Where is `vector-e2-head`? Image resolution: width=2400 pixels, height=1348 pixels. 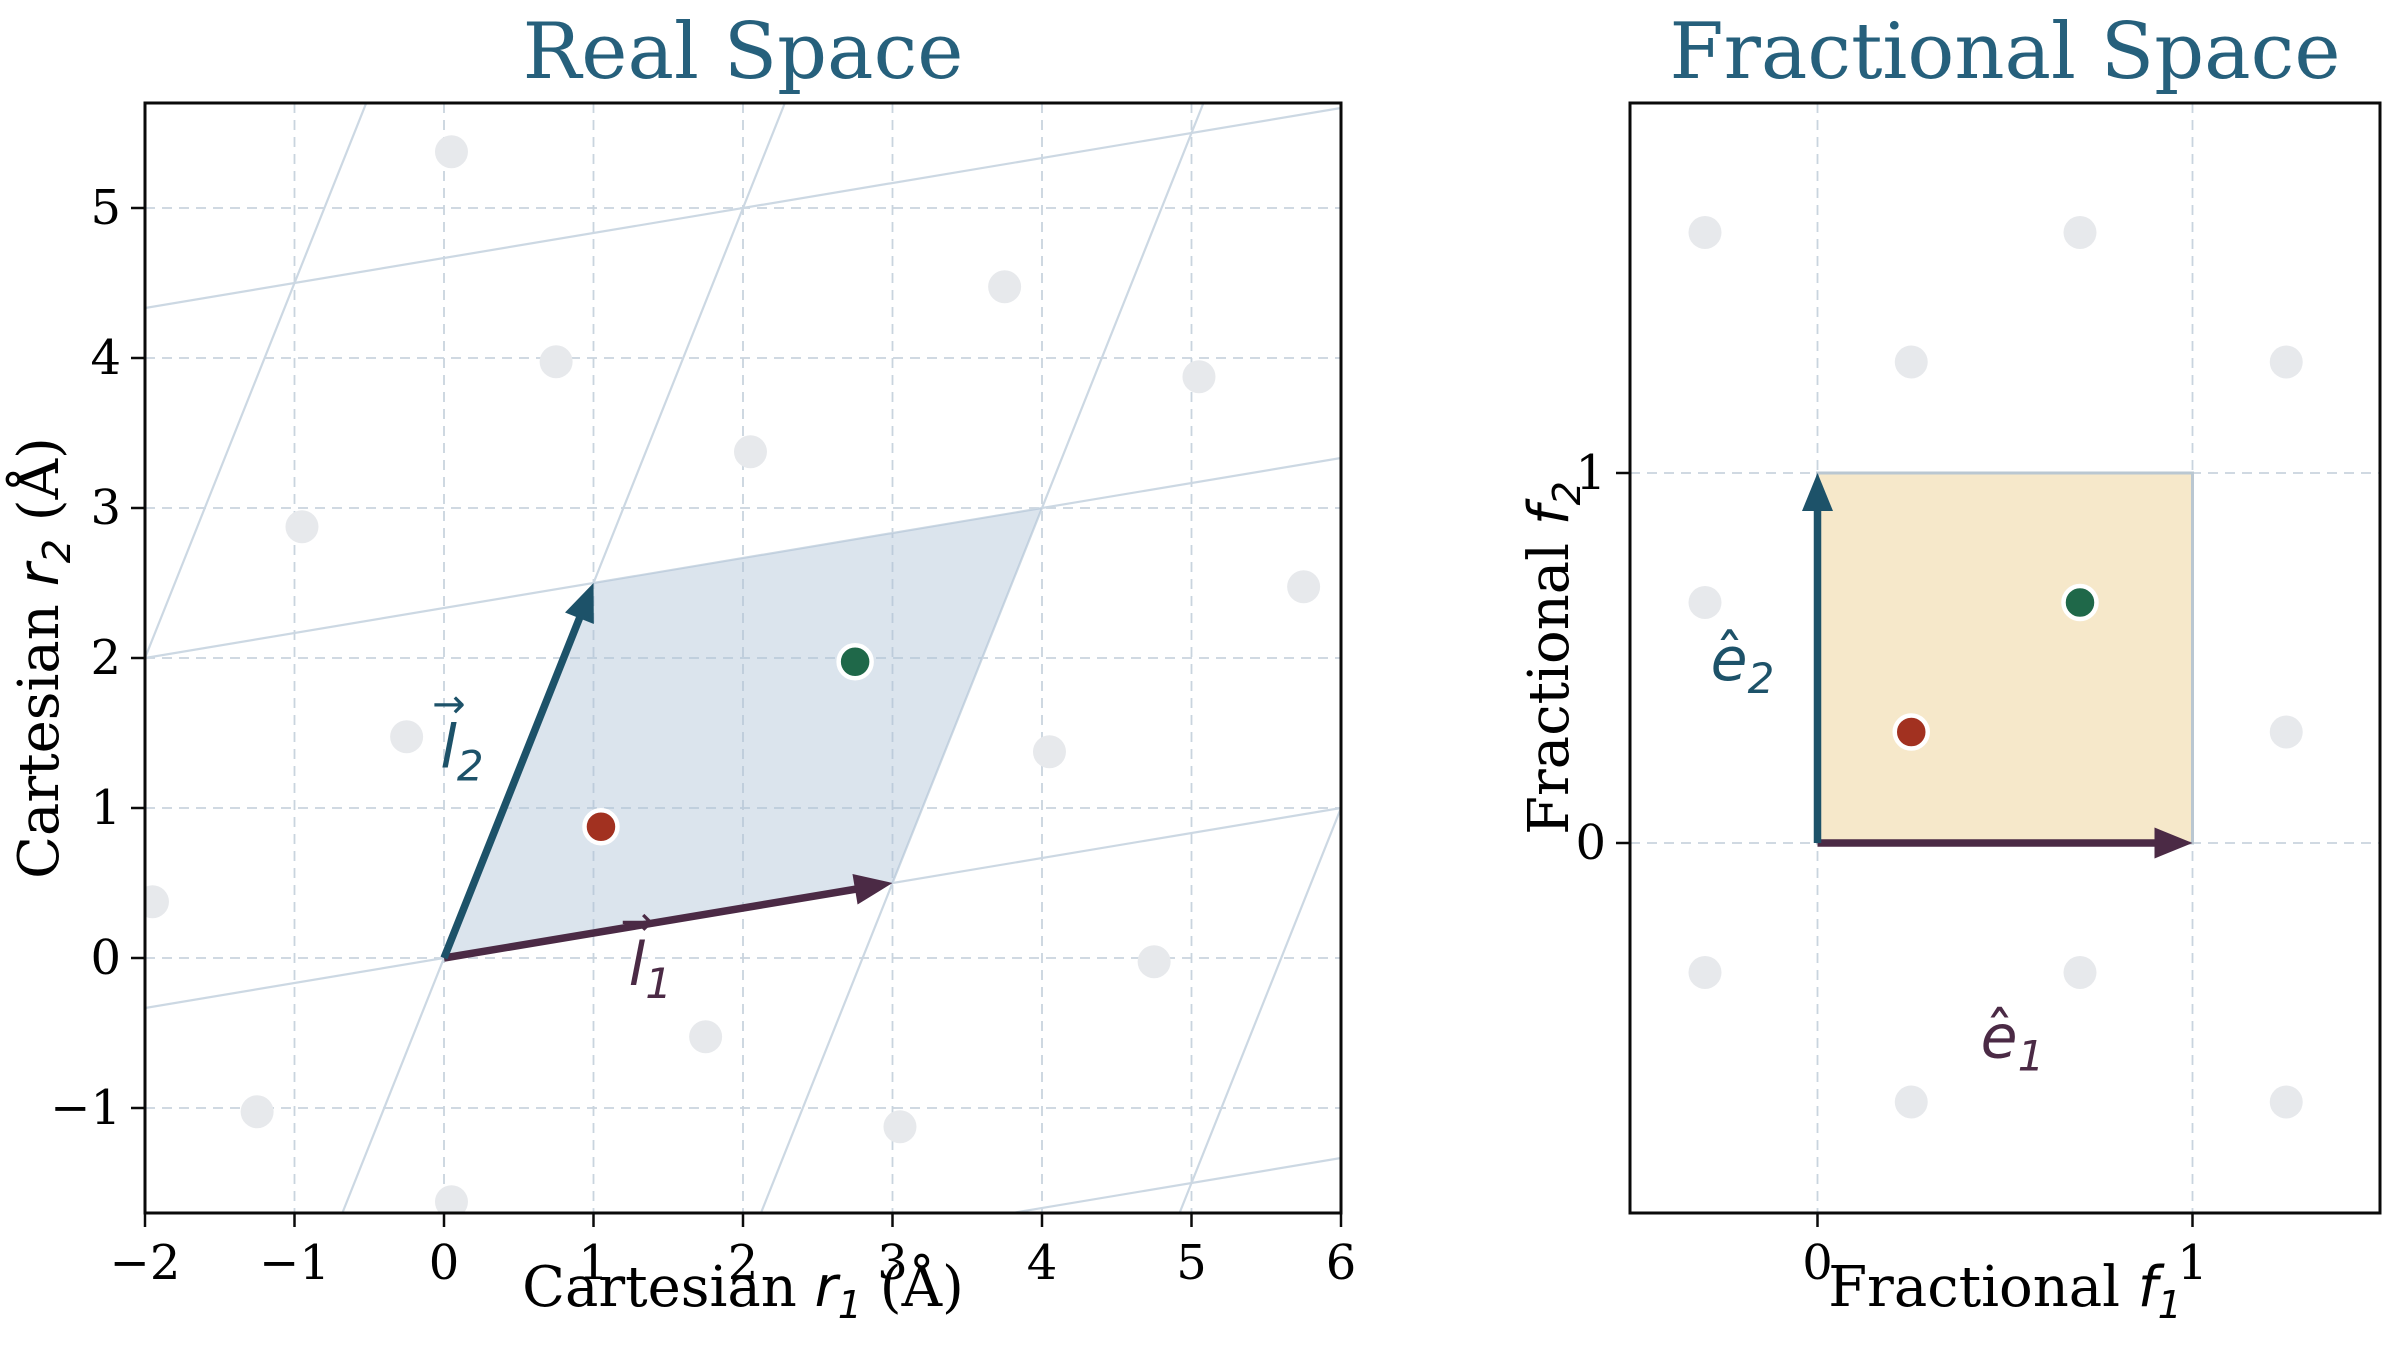
vector-e2-head is located at coordinates (1817, 492).